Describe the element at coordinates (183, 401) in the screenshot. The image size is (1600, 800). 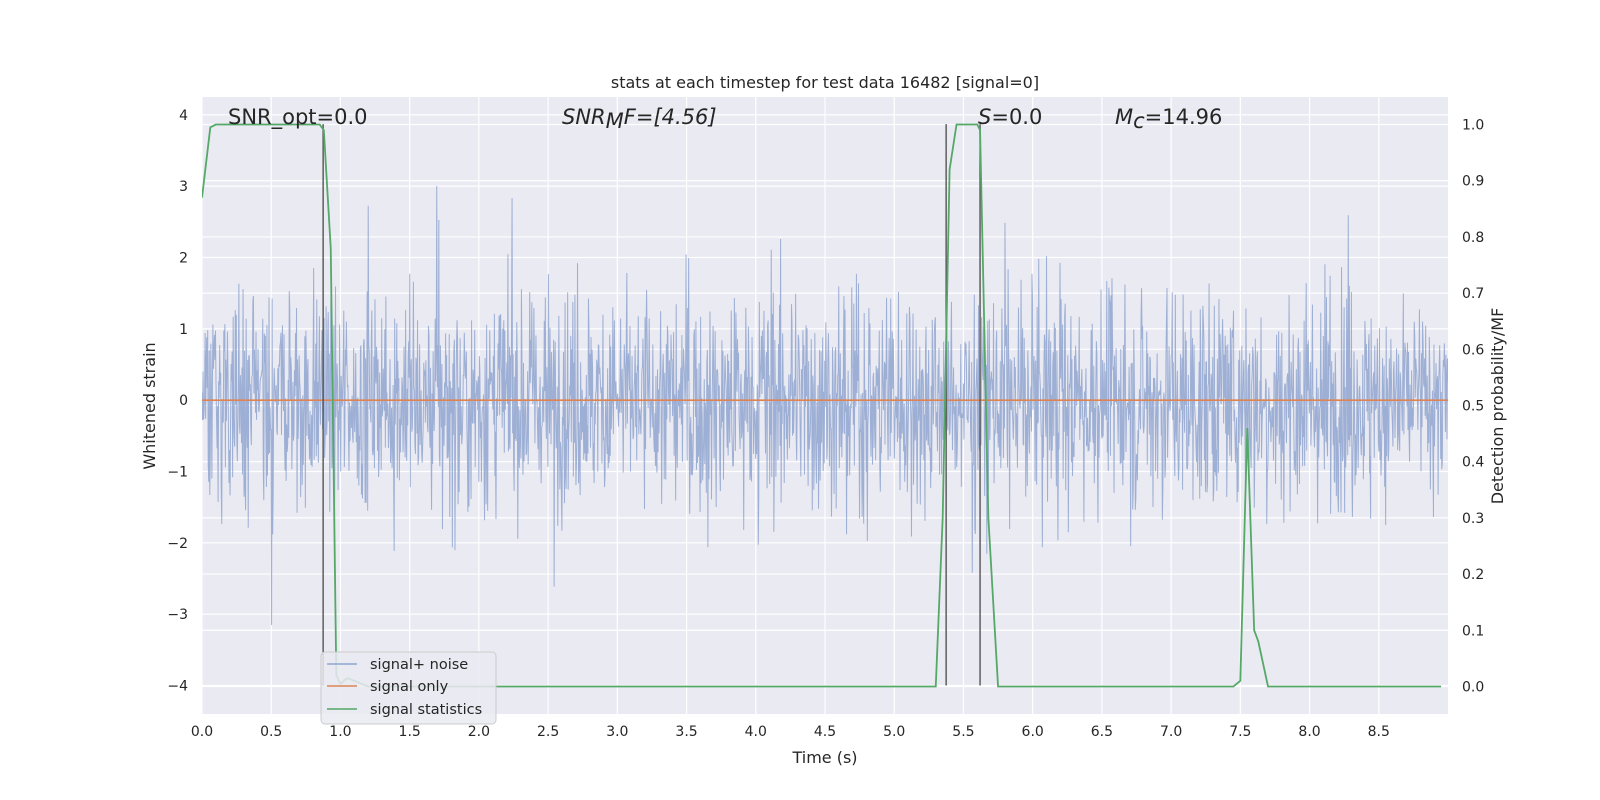
I see `y-left-tick-label: 0` at that location.